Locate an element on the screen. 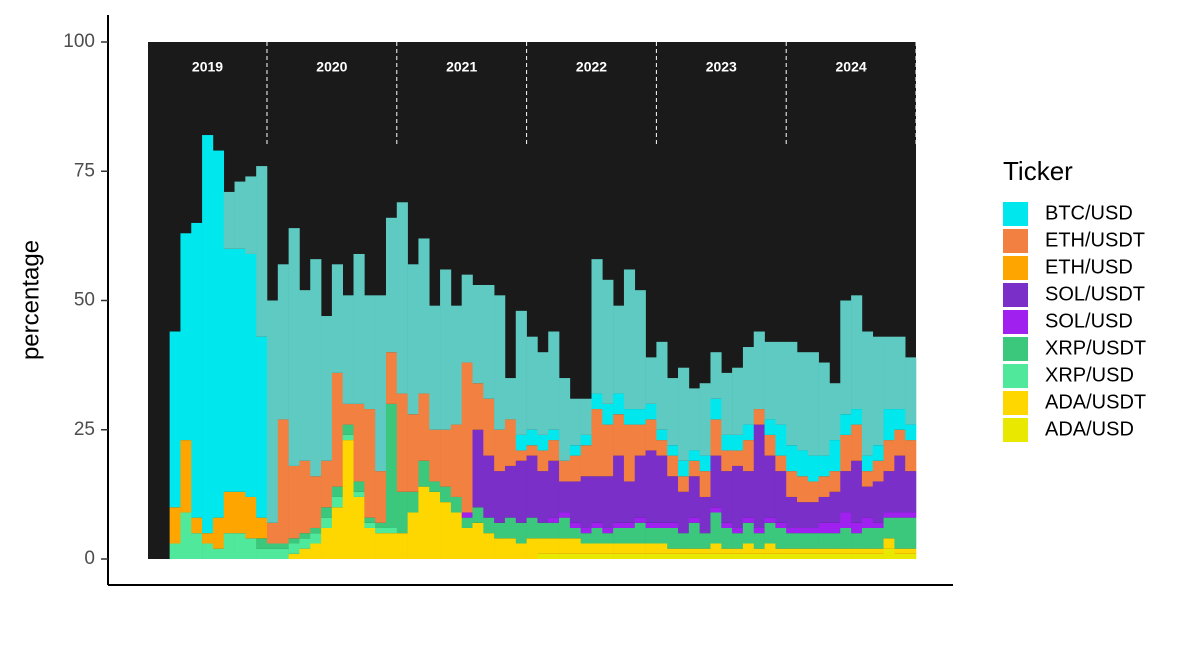  legend-swatch is located at coordinates (1015, 241).